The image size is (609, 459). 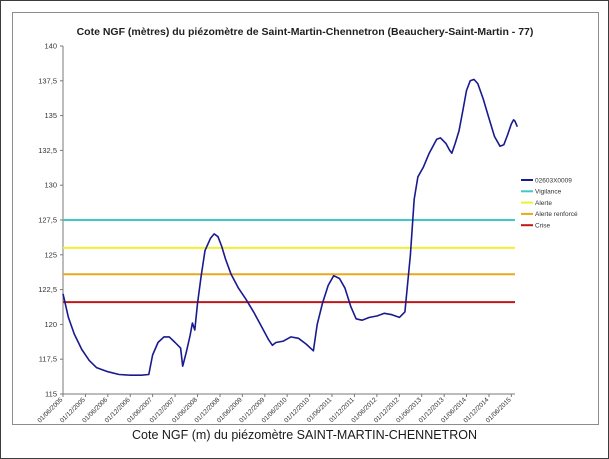 What do you see at coordinates (543, 226) in the screenshot?
I see `legend-label: Crise` at bounding box center [543, 226].